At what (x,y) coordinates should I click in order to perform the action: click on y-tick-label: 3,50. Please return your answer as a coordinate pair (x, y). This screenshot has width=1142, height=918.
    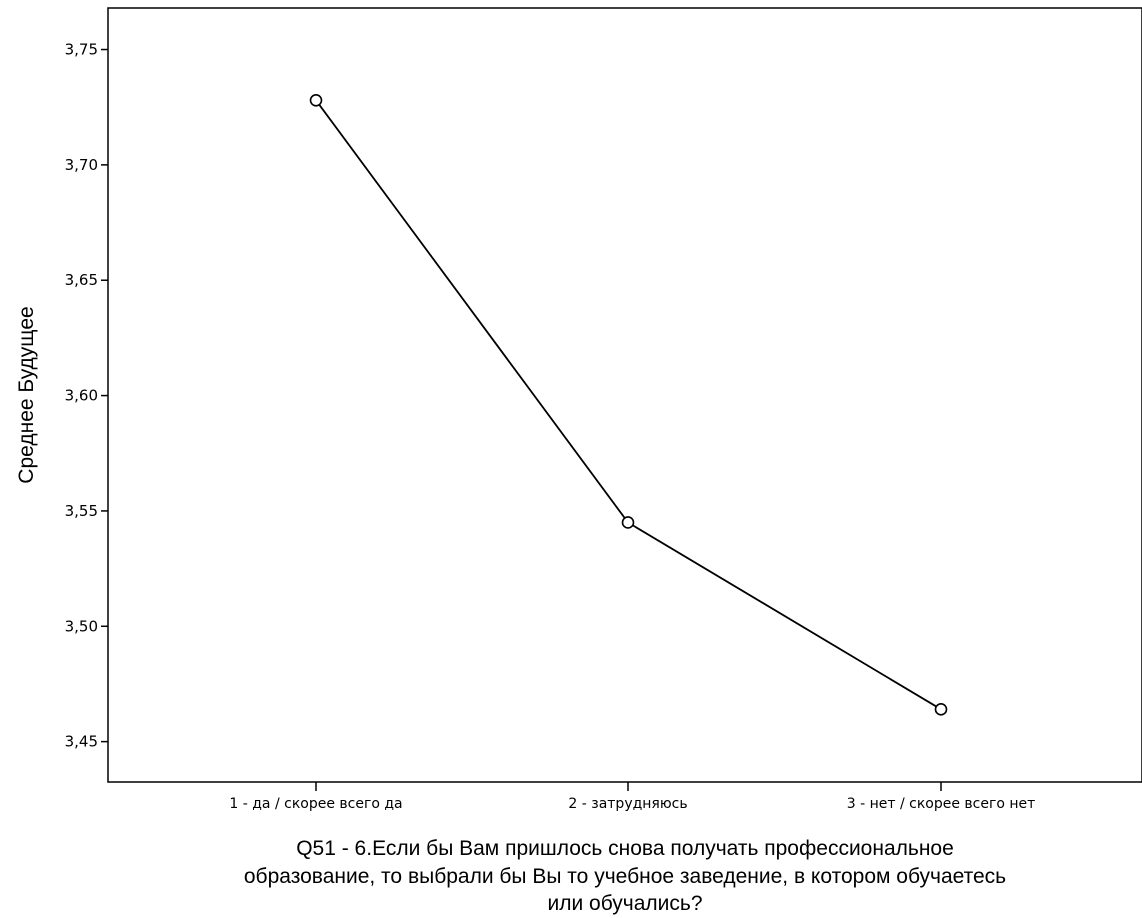
    Looking at the image, I should click on (81, 626).